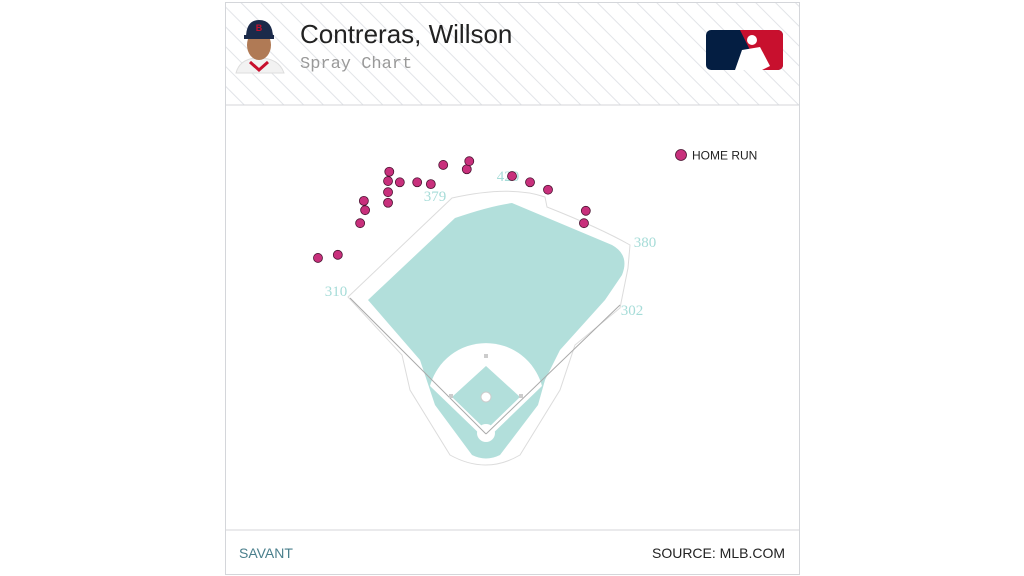  I want to click on field, so click(489, 328).